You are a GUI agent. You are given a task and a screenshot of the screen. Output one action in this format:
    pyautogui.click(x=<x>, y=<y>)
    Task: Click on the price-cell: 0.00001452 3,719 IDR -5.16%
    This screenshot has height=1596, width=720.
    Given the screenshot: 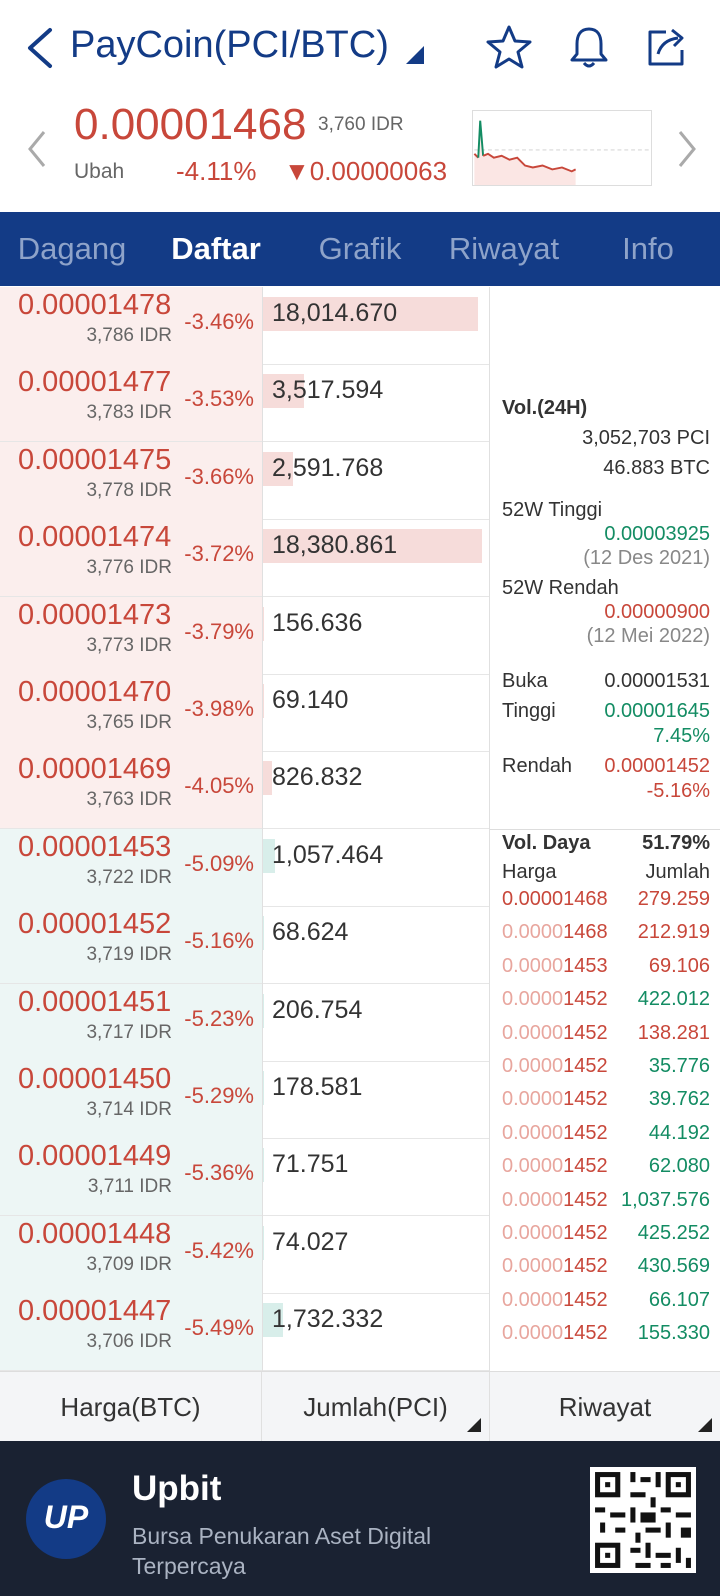 What is the action you would take?
    pyautogui.click(x=131, y=944)
    